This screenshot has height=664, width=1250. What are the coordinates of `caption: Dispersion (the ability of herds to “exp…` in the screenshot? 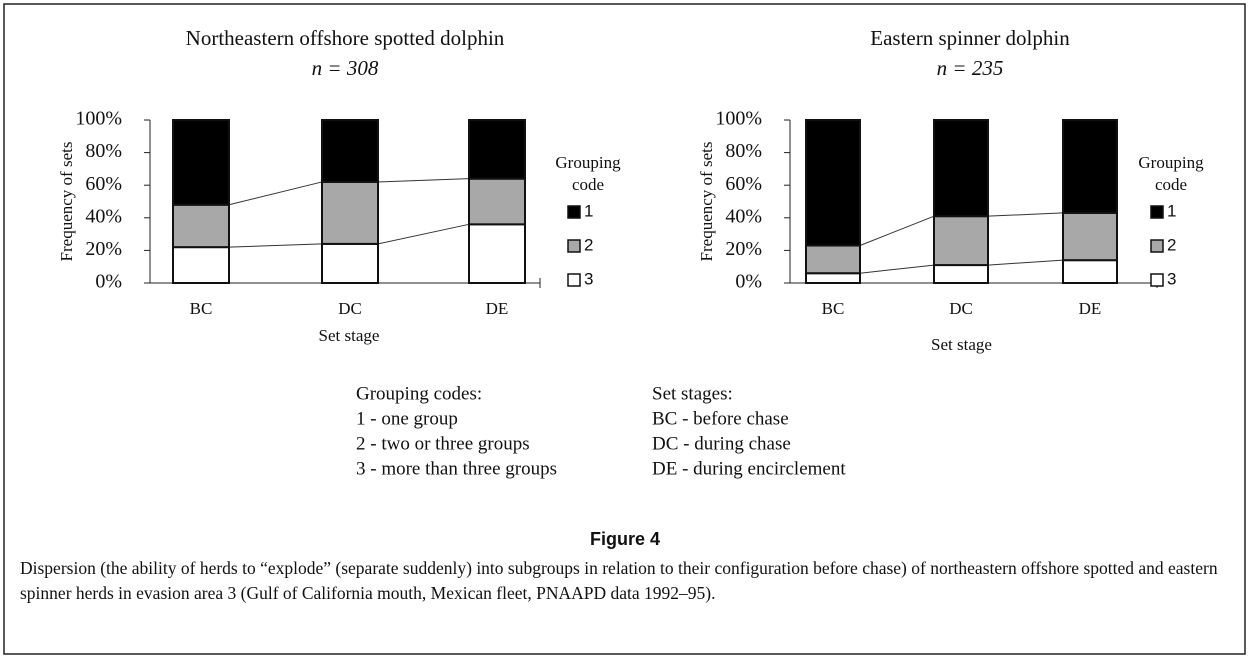 It's located at (619, 580).